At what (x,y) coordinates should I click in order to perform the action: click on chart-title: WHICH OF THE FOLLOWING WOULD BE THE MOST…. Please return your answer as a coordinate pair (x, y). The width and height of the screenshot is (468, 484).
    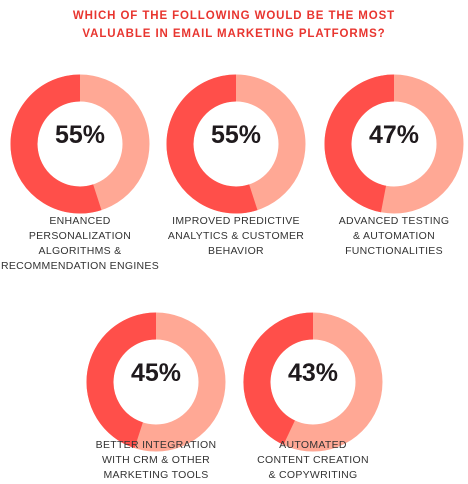
    Looking at the image, I should click on (234, 25).